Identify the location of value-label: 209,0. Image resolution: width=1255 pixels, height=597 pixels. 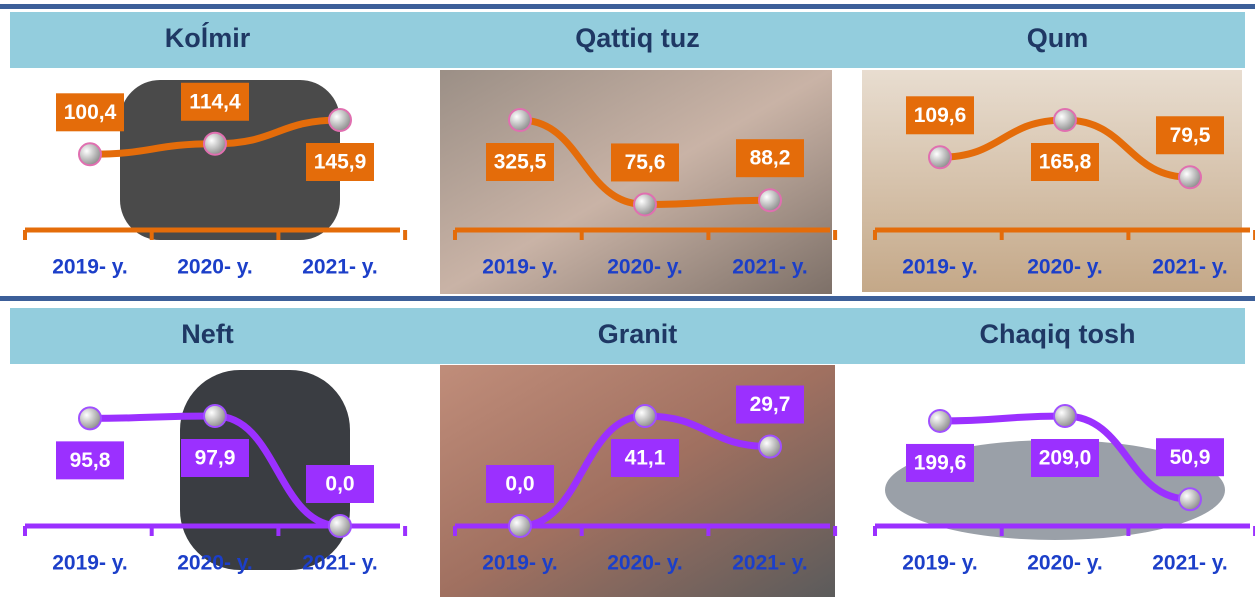
(1065, 458).